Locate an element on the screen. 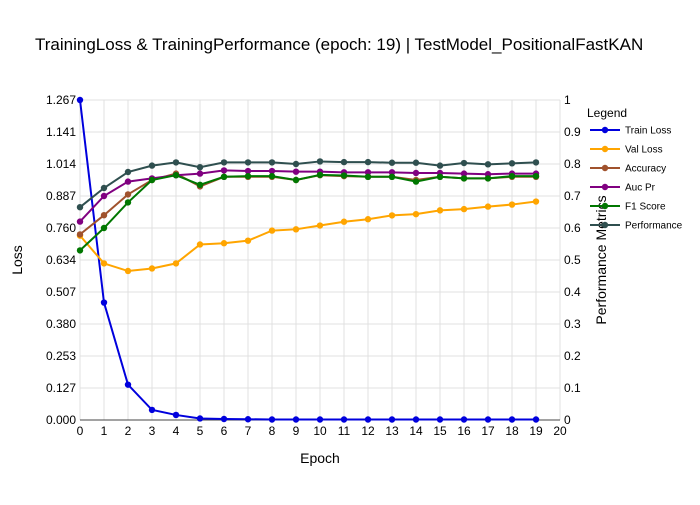 This screenshot has height=505, width=700. legend-label-val-loss: Val Loss is located at coordinates (644, 150).